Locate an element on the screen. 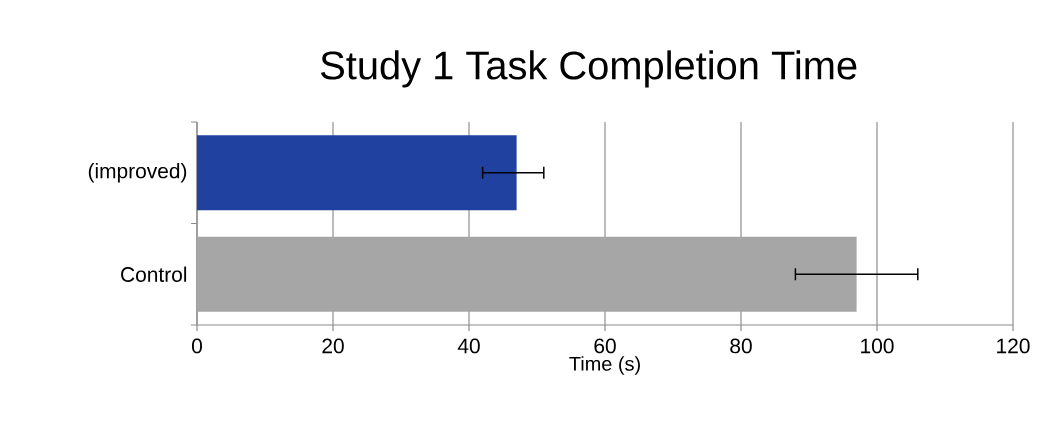 This screenshot has width=1039, height=437. x-tick-label: 0 is located at coordinates (196, 346).